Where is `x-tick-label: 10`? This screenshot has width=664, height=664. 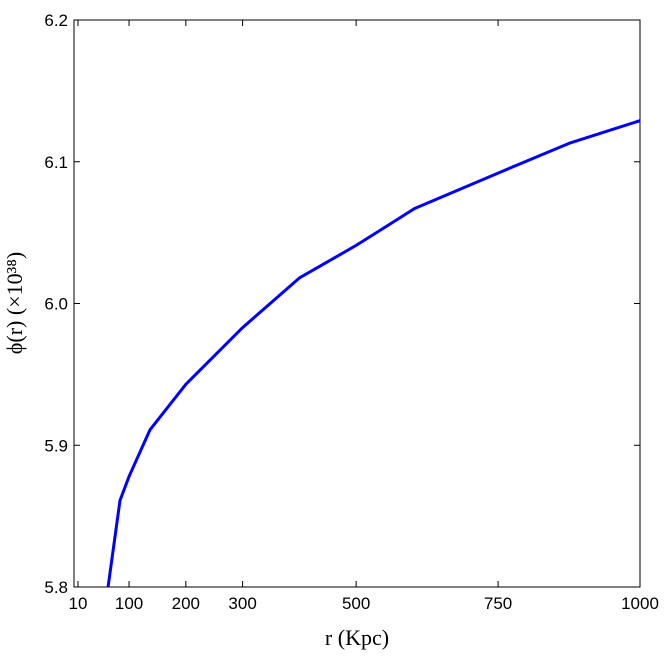
x-tick-label: 10 is located at coordinates (78, 603).